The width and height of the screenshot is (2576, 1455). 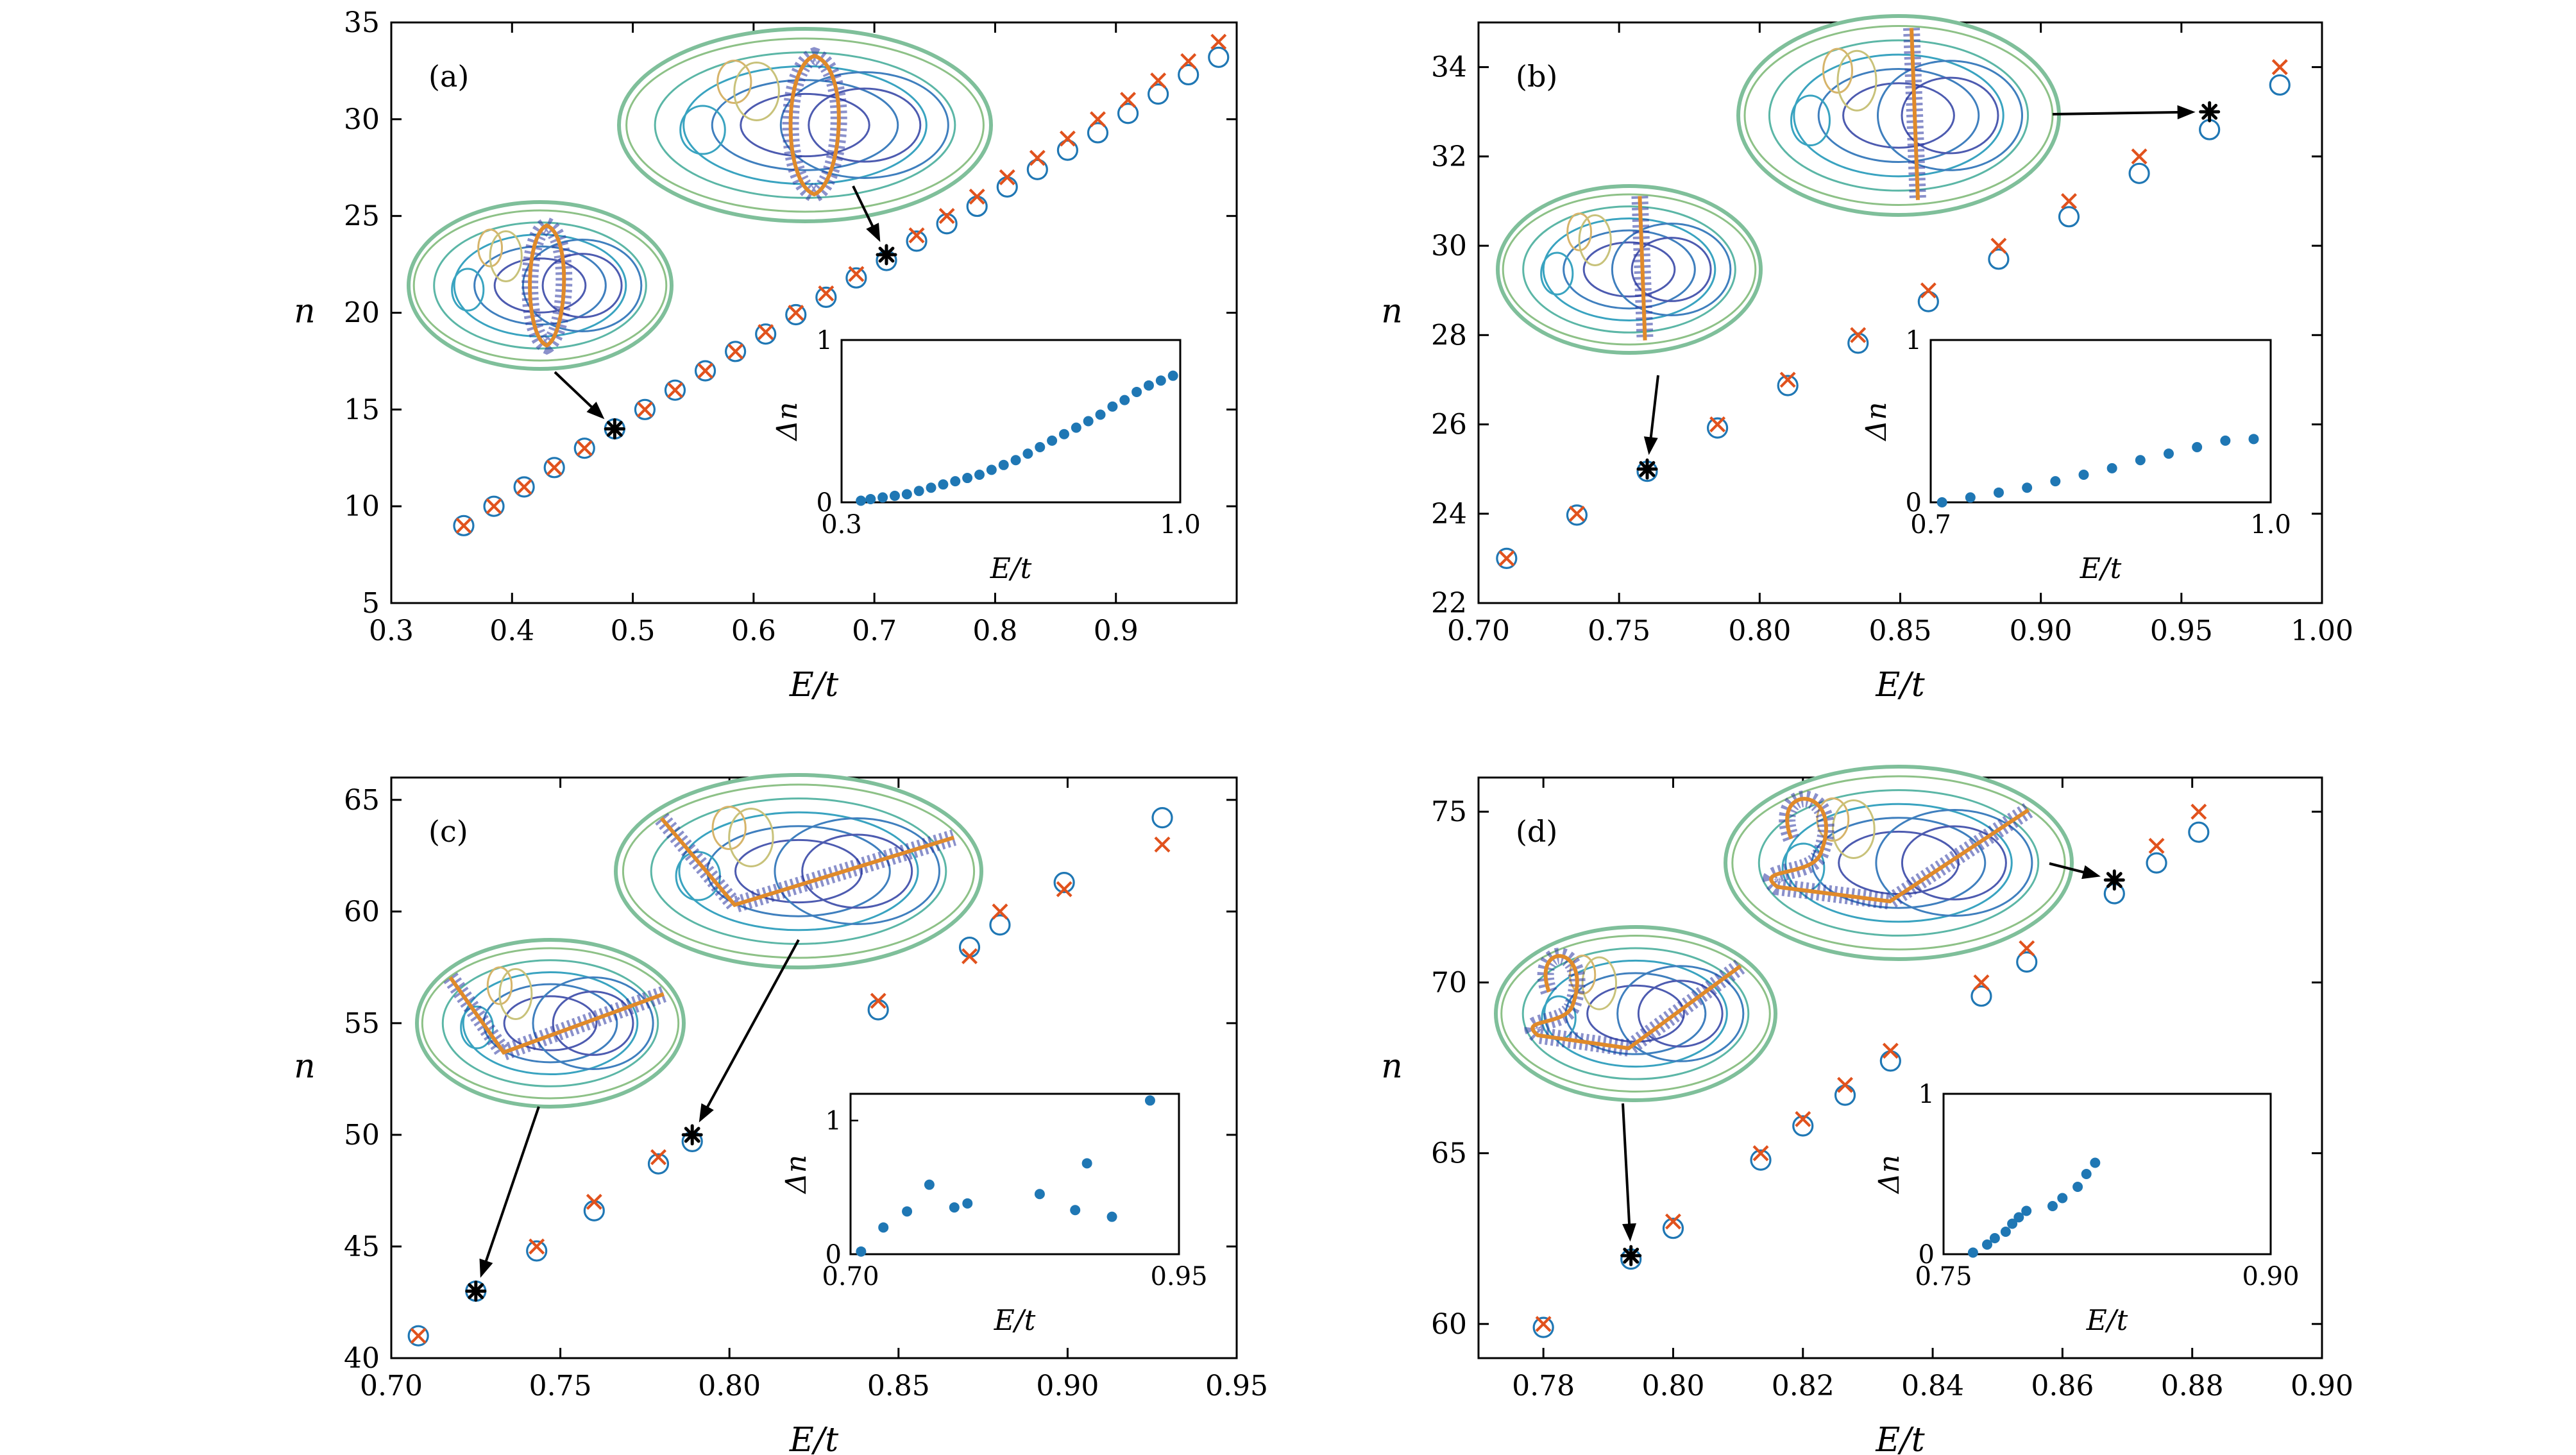 What do you see at coordinates (1449, 514) in the screenshot?
I see `y-tick-label: 24` at bounding box center [1449, 514].